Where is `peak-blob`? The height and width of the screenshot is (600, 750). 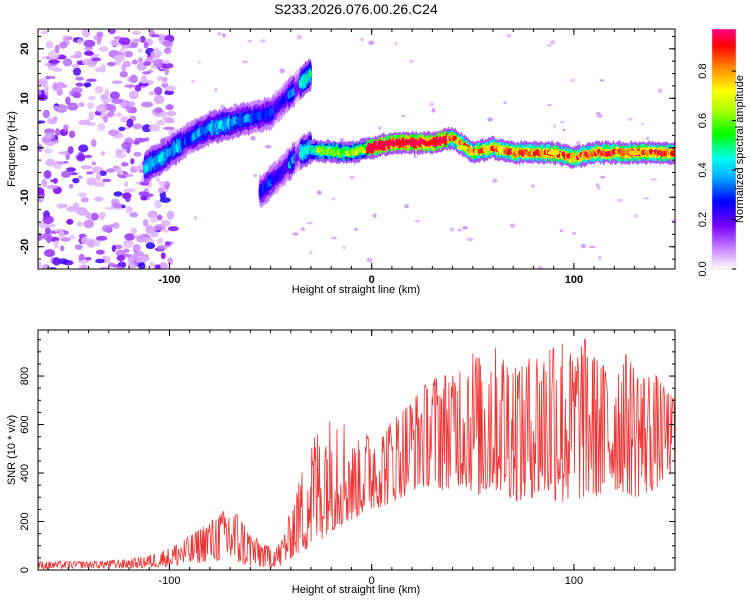
peak-blob is located at coordinates (462, 148).